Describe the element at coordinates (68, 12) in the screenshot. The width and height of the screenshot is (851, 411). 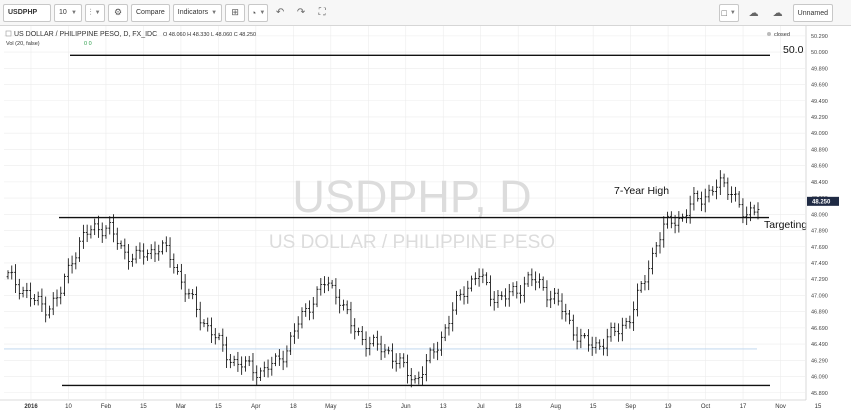
I see `interval-select: 10 ▼` at that location.